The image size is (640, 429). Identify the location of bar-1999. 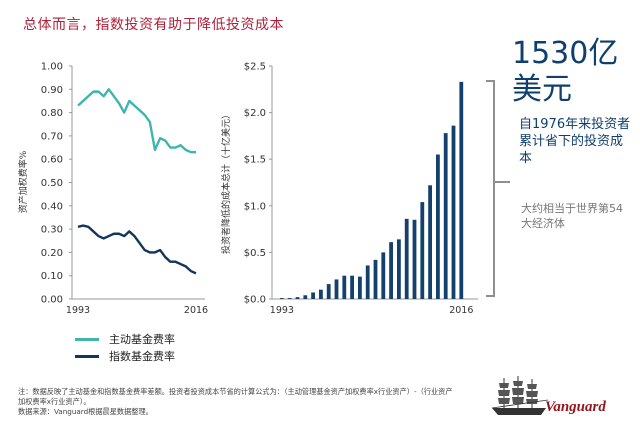
(328, 291).